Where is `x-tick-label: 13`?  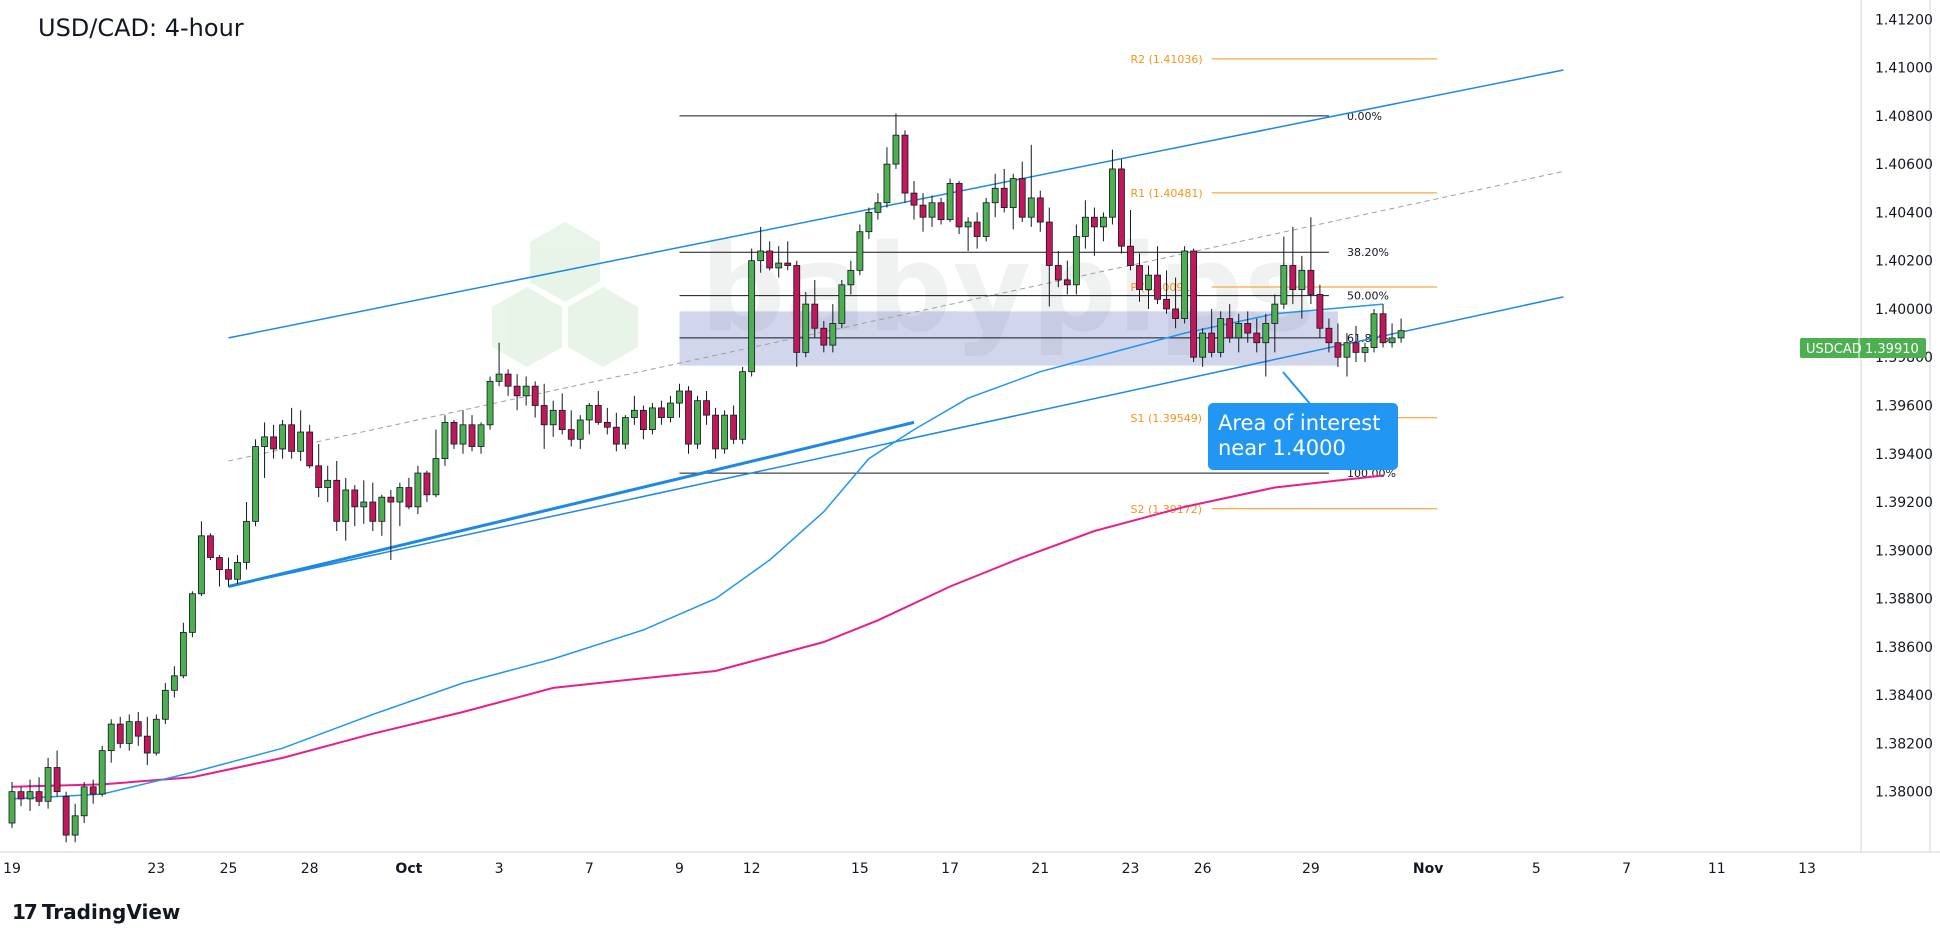 x-tick-label: 13 is located at coordinates (1807, 869).